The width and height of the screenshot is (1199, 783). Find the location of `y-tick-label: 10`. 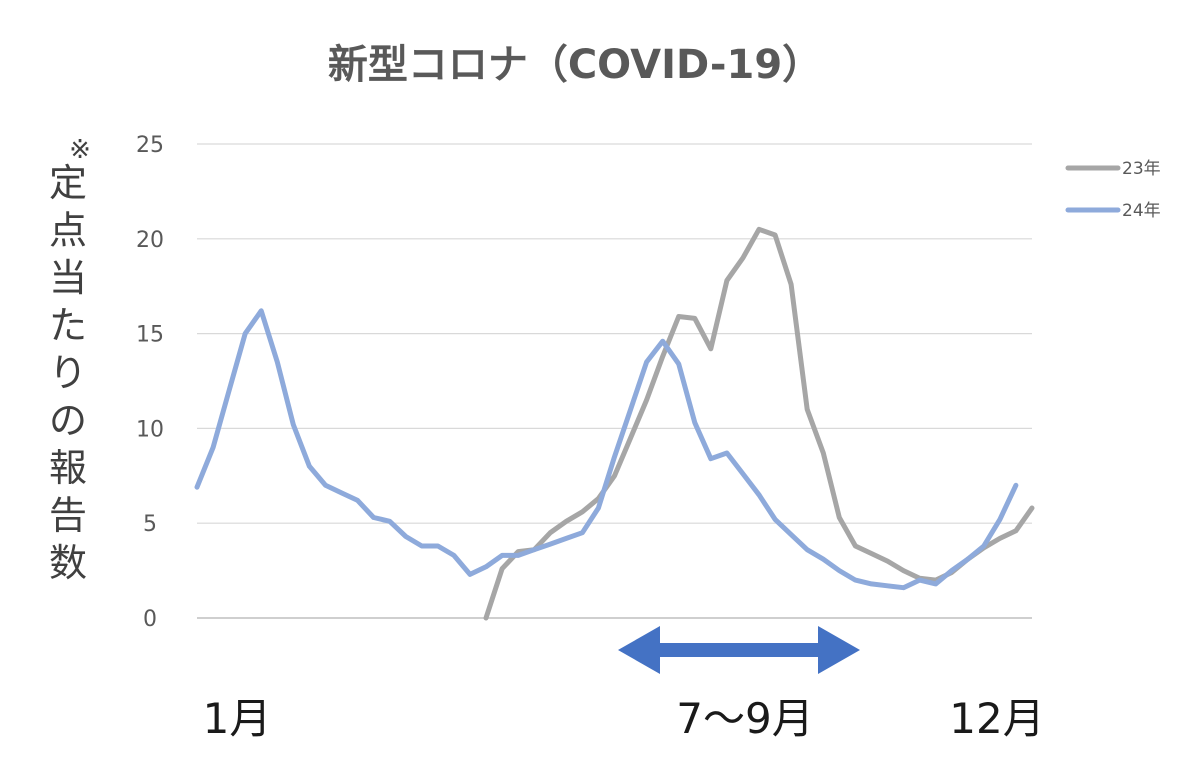

y-tick-label: 10 is located at coordinates (150, 429).